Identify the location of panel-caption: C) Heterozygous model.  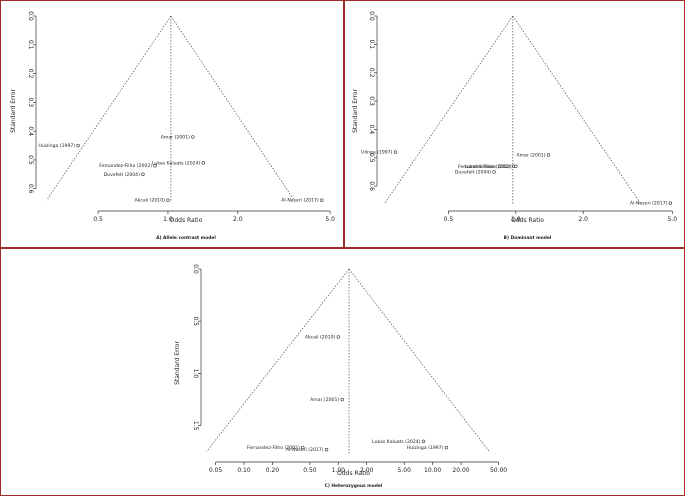
(354, 486).